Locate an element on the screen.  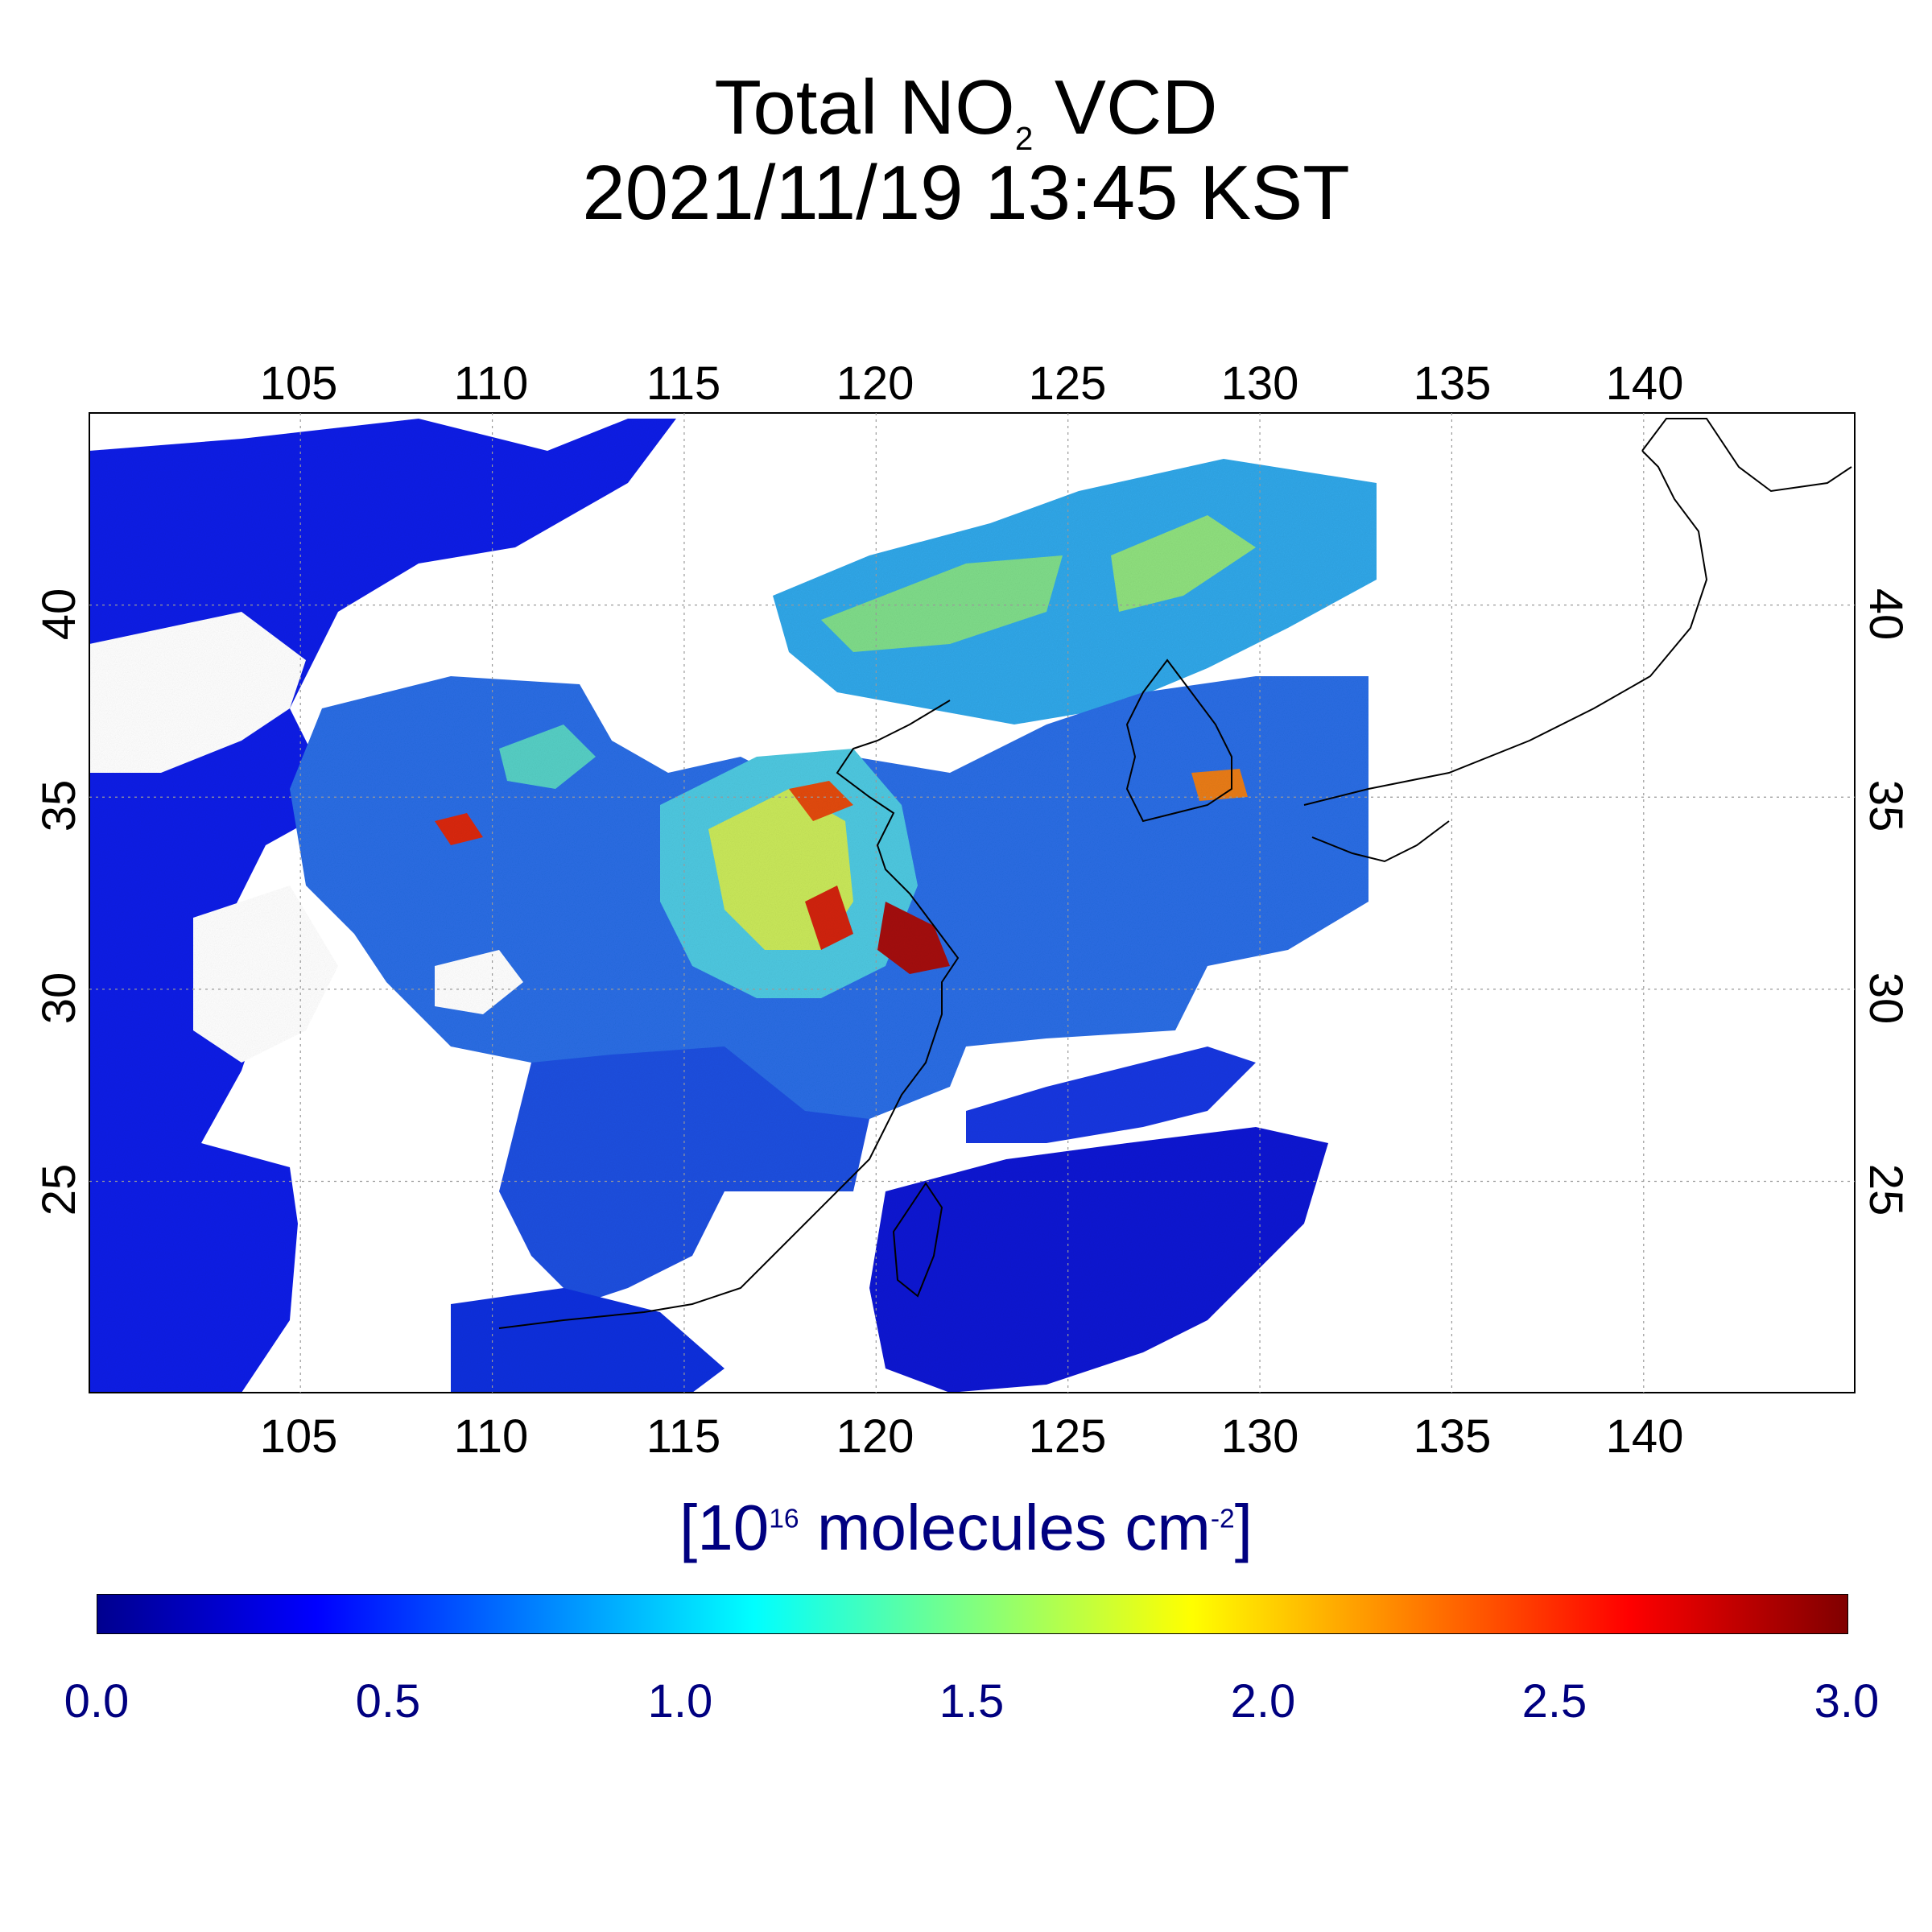
colorbar-tick: 1.0 is located at coordinates (680, 1701).